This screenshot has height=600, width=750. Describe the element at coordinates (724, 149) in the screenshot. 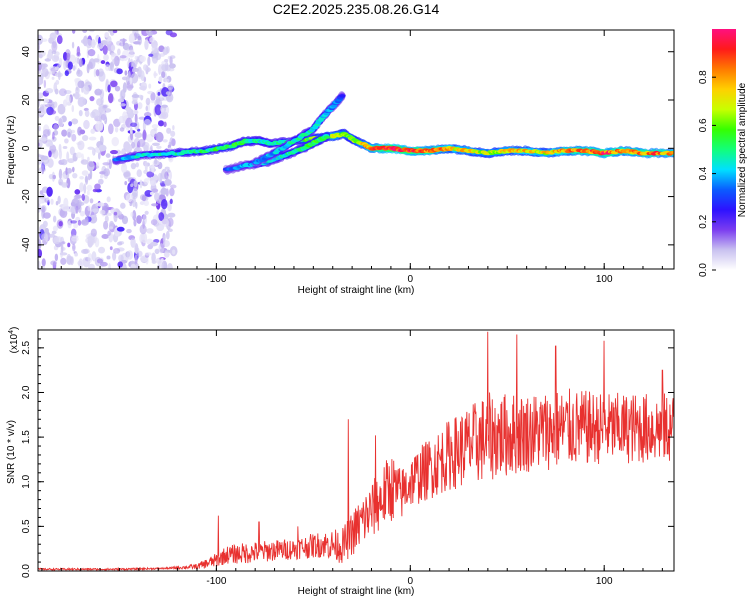

I see `colorbar-gradient` at that location.